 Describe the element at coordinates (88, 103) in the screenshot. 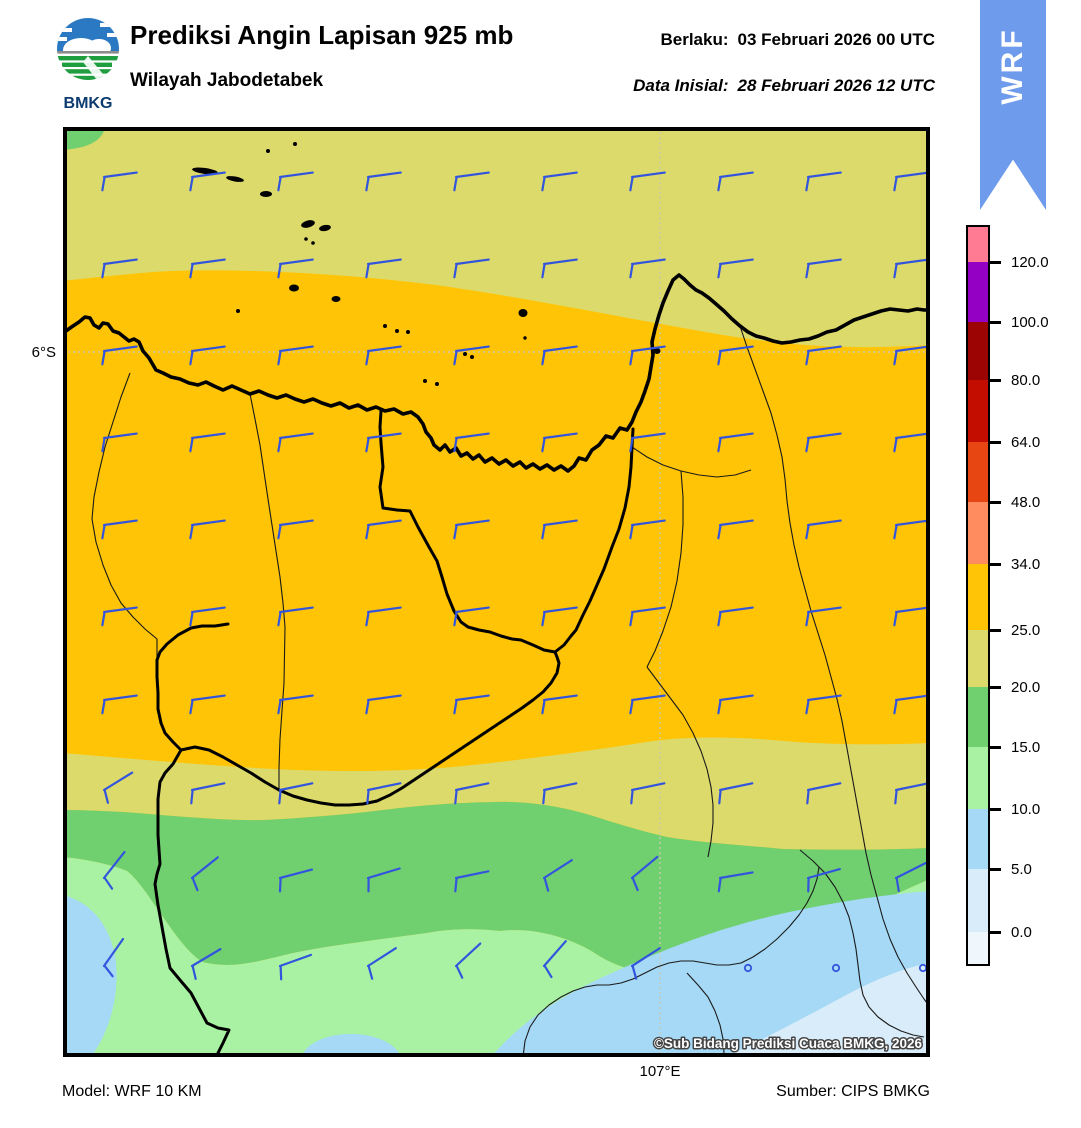

I see `bmkg-logo-text: BMKG` at that location.